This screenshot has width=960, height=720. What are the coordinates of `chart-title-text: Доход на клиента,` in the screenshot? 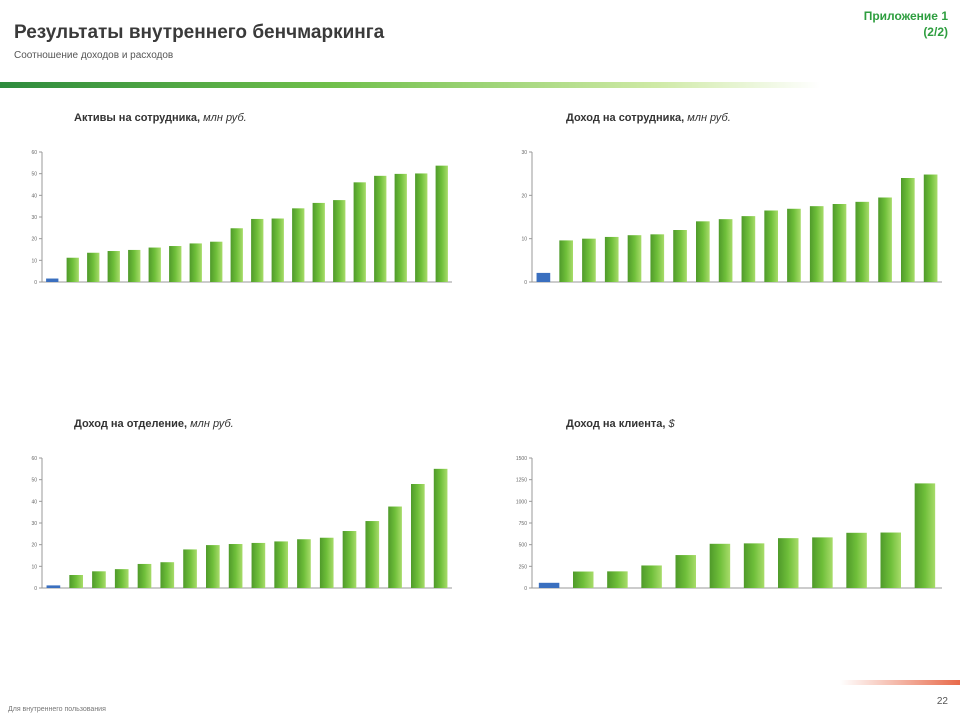 It's located at (616, 424).